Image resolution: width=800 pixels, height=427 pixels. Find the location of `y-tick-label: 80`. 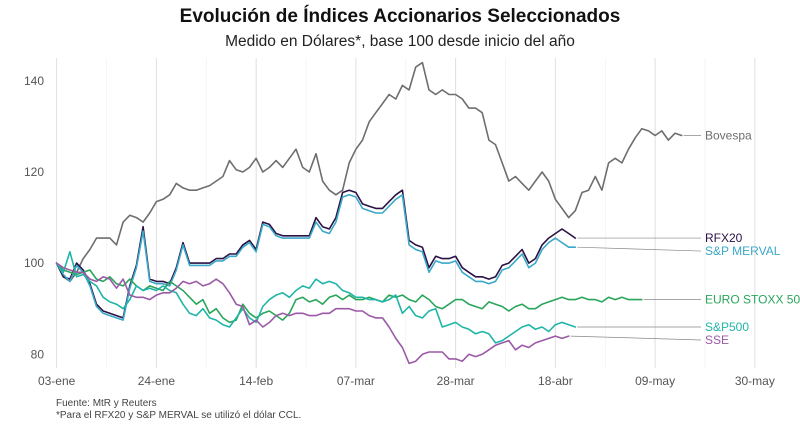

y-tick-label: 80 is located at coordinates (38, 354).